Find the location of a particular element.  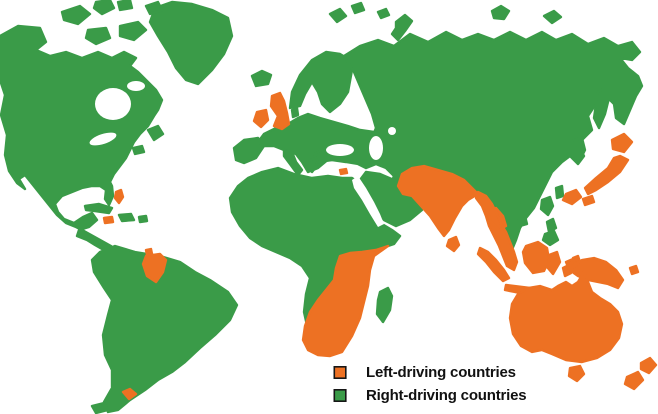

hudson-strait is located at coordinates (136, 86).